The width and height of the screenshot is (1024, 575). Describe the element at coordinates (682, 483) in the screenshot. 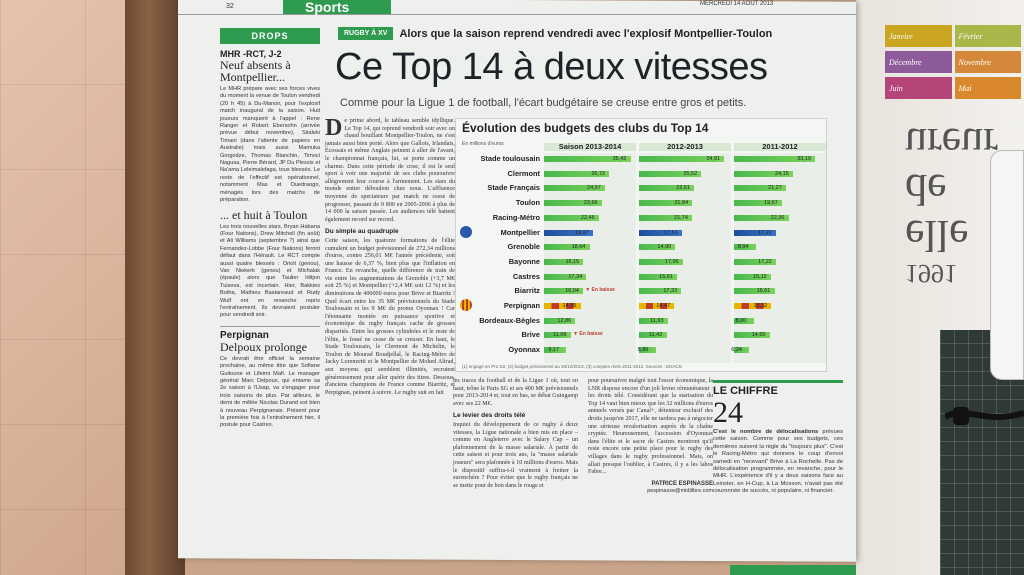

I see `author-signature: PATRICE ESPINASSE` at that location.